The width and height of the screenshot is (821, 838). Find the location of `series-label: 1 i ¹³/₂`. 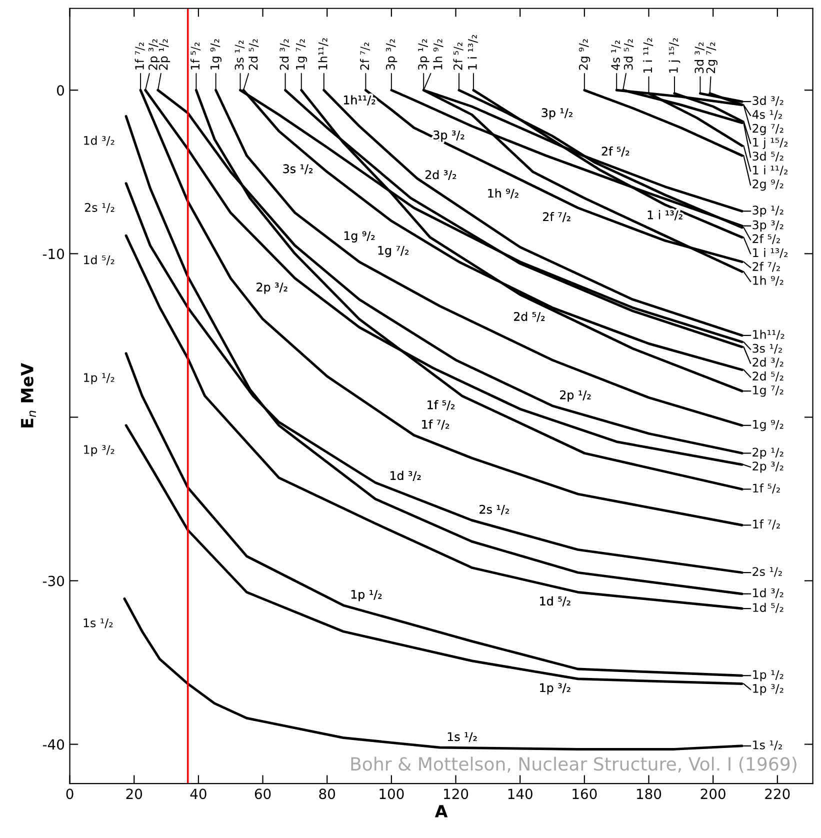

series-label: 1 i ¹³/₂ is located at coordinates (770, 253).